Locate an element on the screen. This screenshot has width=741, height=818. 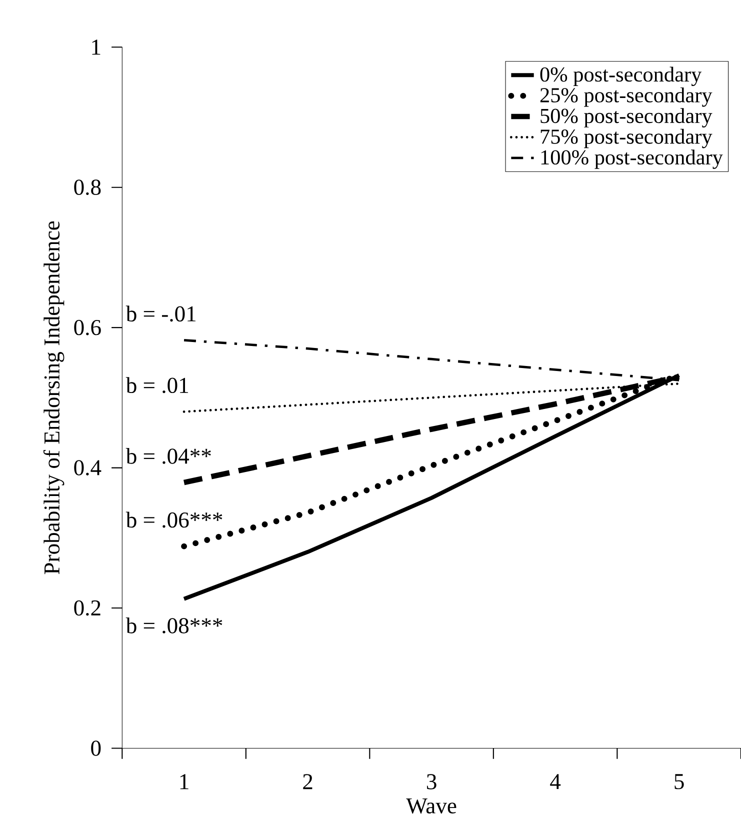
legend-label: 0% post-secondary is located at coordinates (621, 76).